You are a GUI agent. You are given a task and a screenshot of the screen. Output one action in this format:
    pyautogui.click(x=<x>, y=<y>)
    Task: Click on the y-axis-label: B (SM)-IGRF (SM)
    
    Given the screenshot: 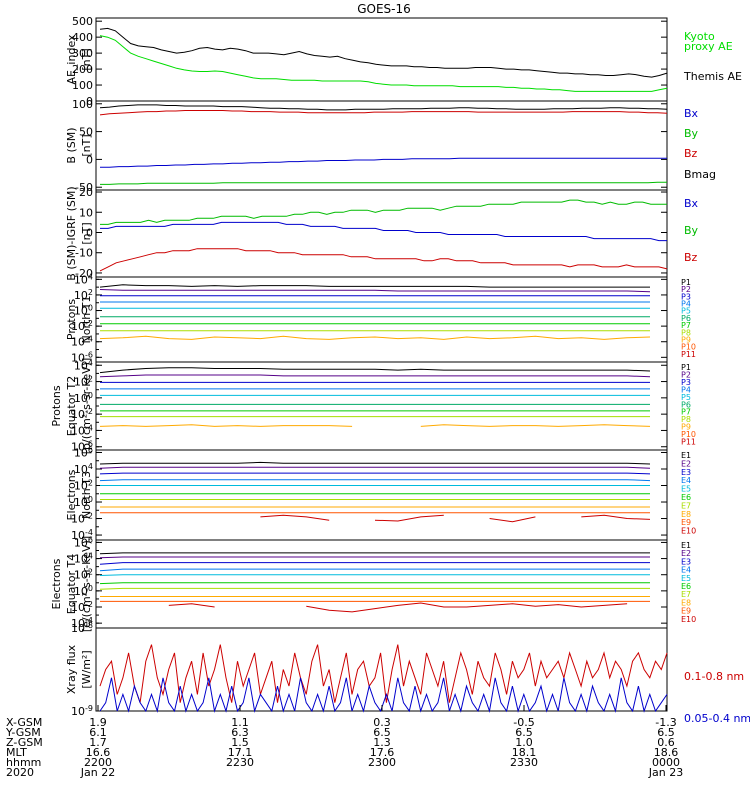 What is the action you would take?
    pyautogui.click(x=71, y=233)
    